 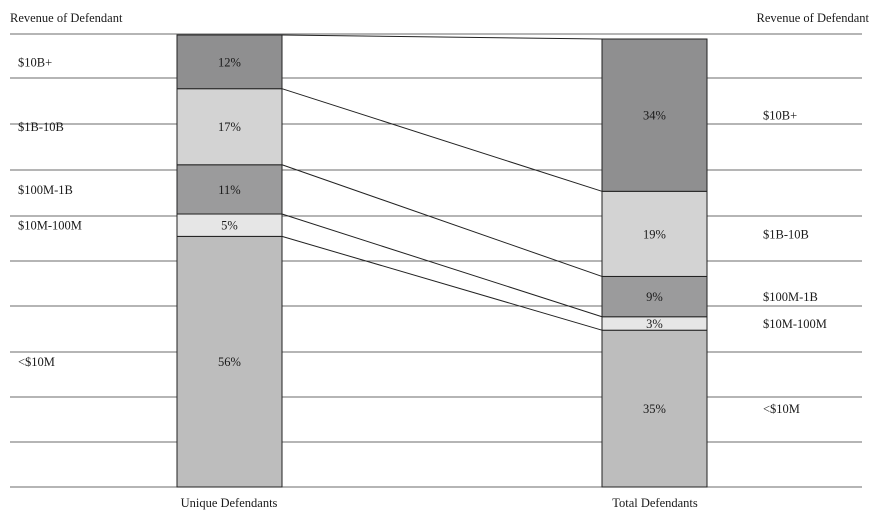 What do you see at coordinates (655, 503) in the screenshot?
I see `x-label-total-defendants: Total Defendants` at bounding box center [655, 503].